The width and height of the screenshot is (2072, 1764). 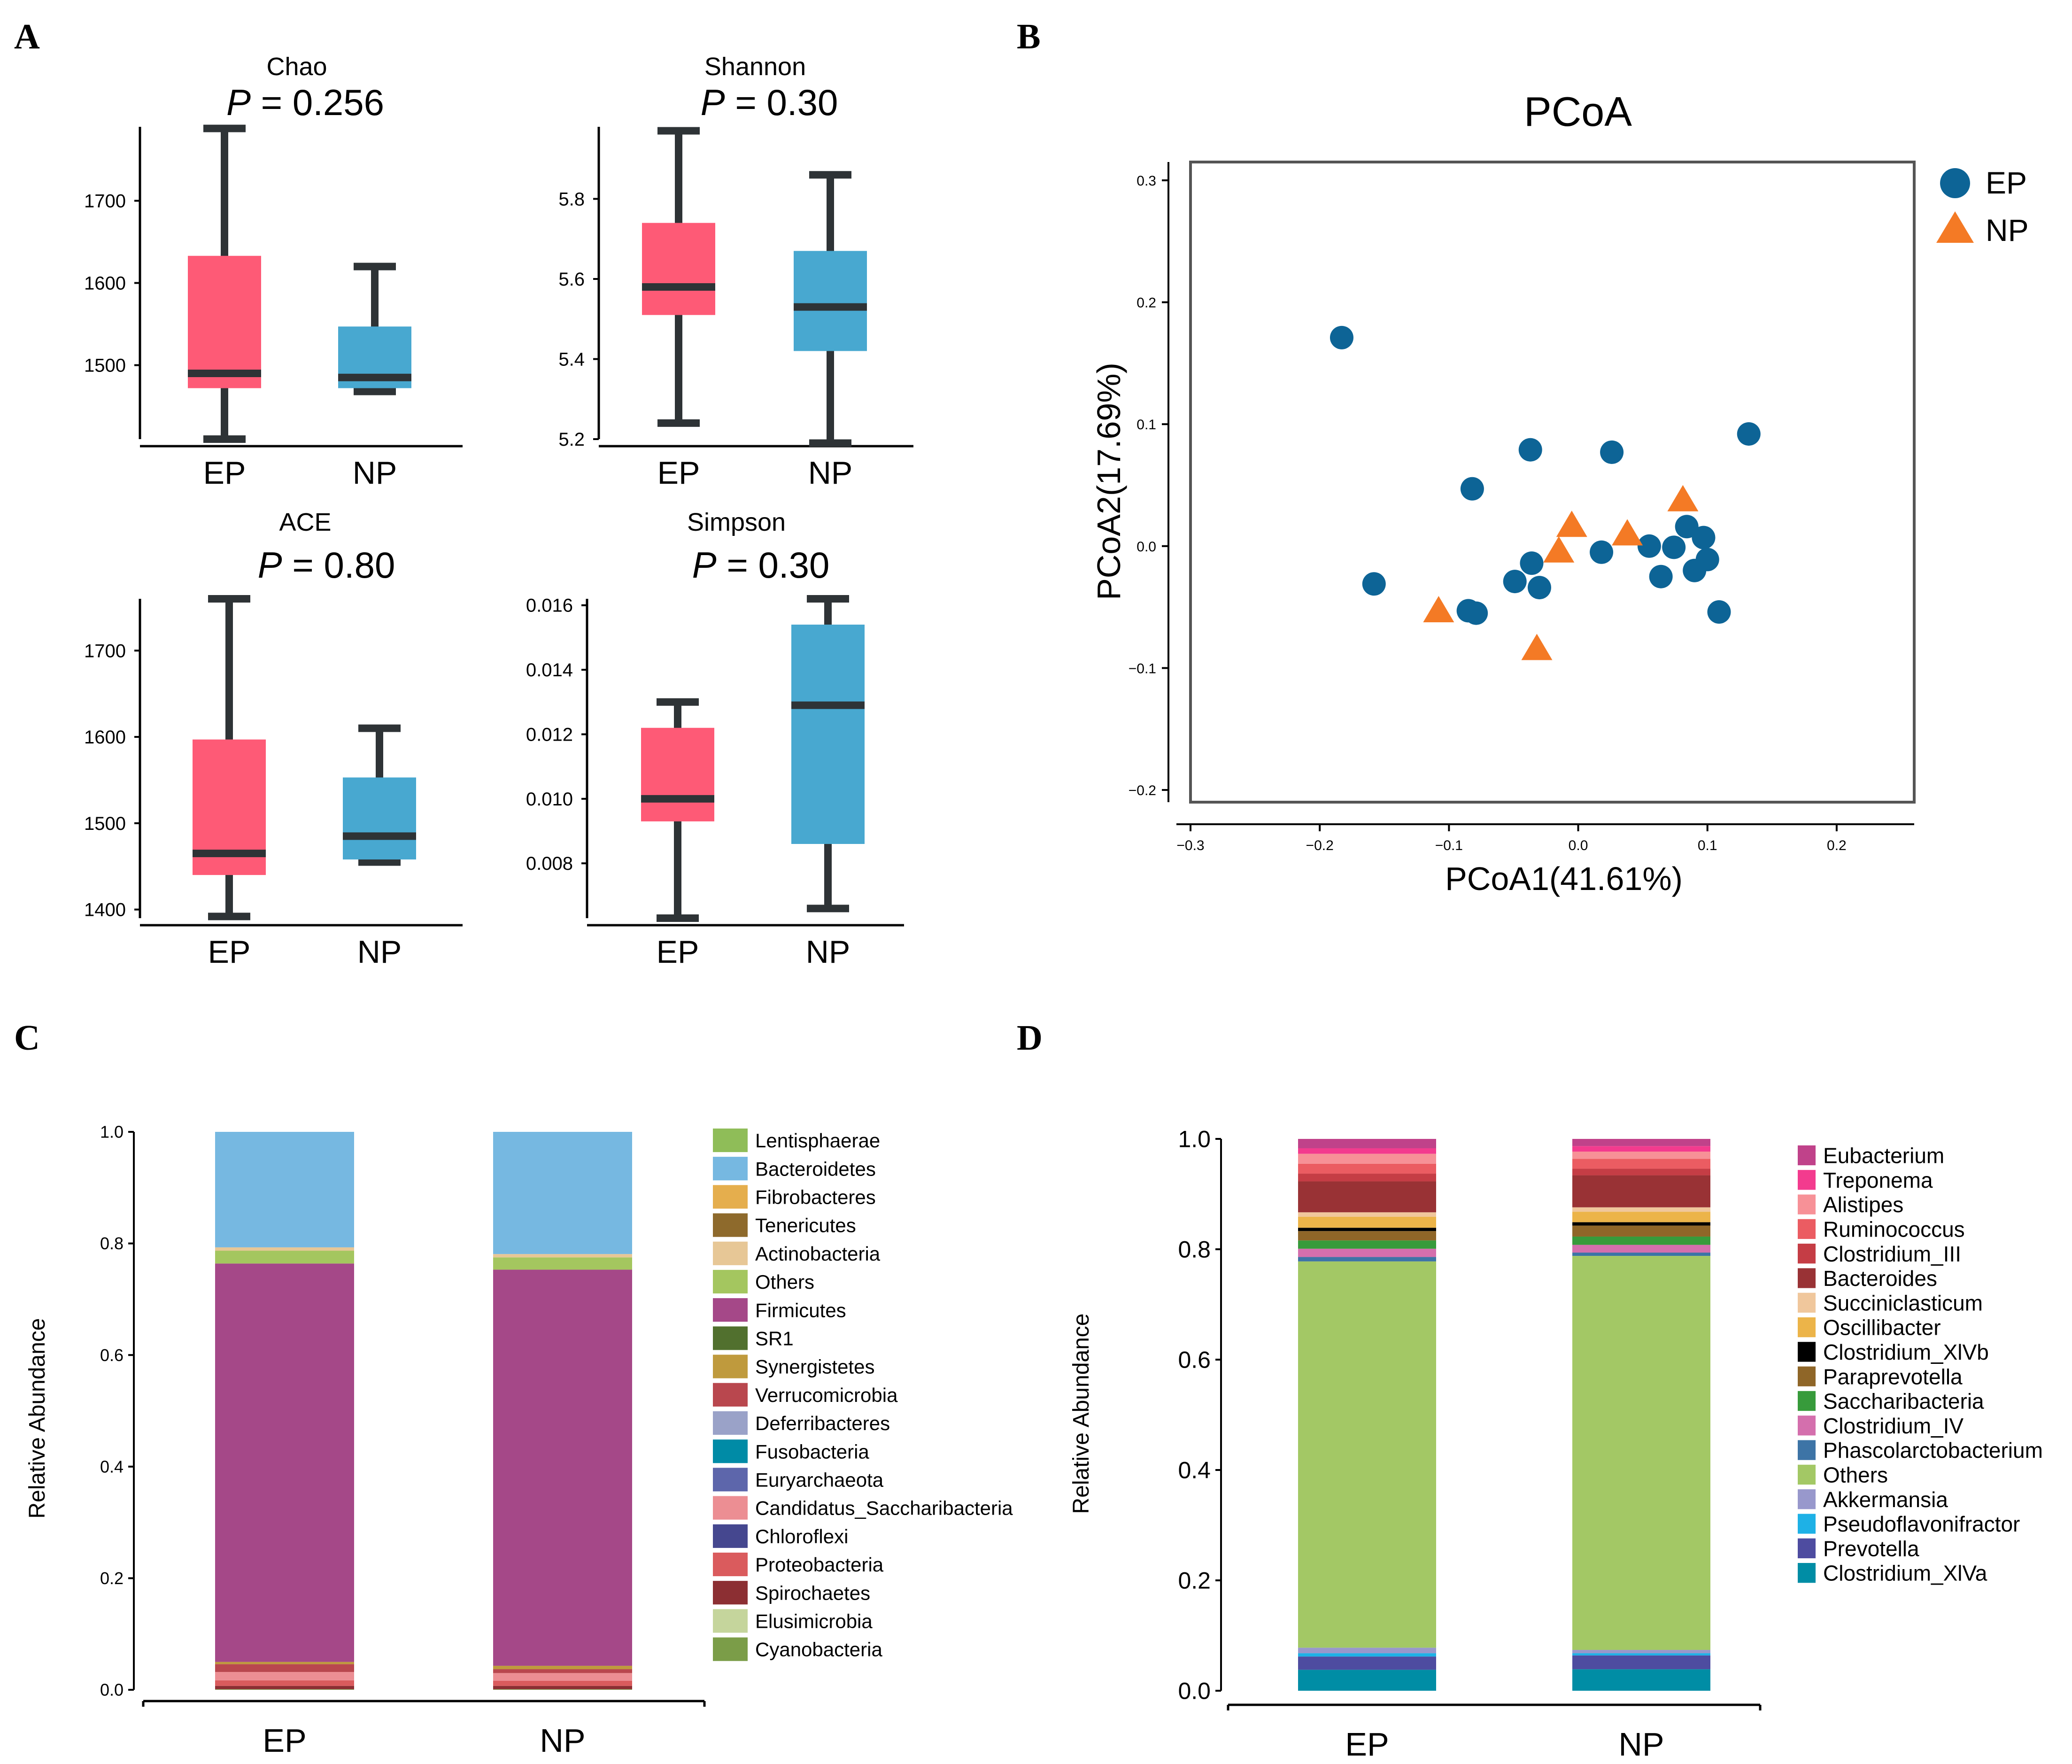 What do you see at coordinates (105, 737) in the screenshot?
I see `y-tick-label: 1600` at bounding box center [105, 737].